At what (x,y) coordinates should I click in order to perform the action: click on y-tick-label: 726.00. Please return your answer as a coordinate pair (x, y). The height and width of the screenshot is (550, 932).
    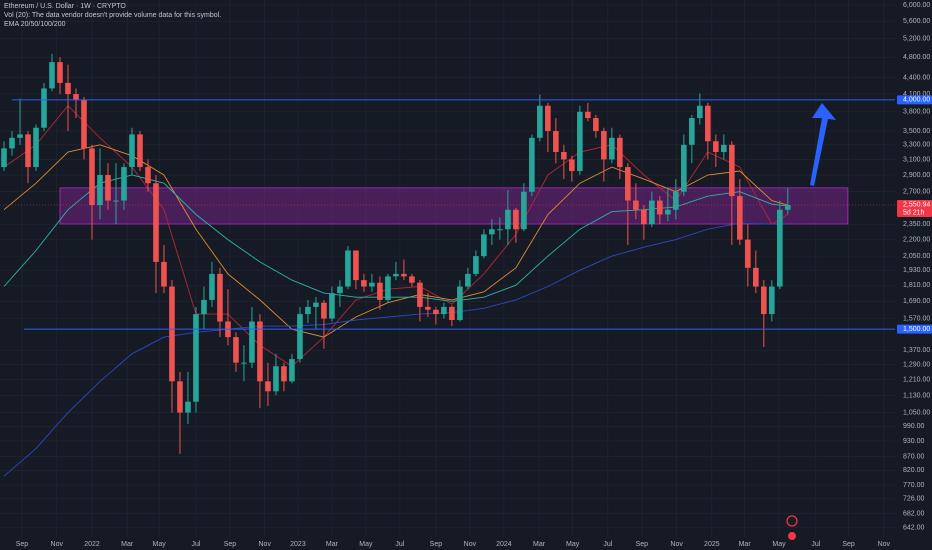
    Looking at the image, I should click on (914, 499).